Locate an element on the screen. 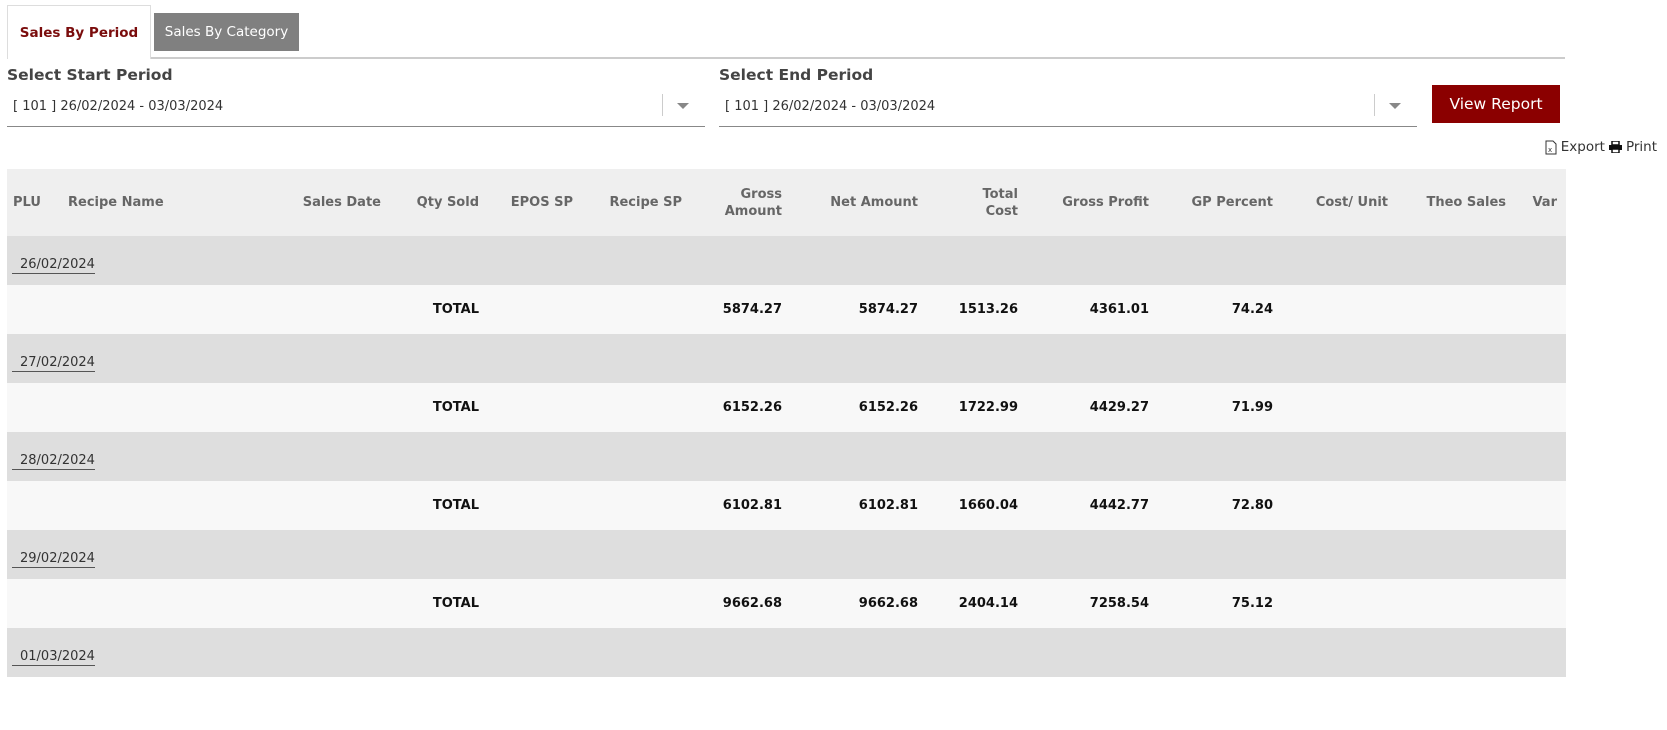 The width and height of the screenshot is (1667, 730). total-cost-cell: 2404.14 is located at coordinates (977, 603).